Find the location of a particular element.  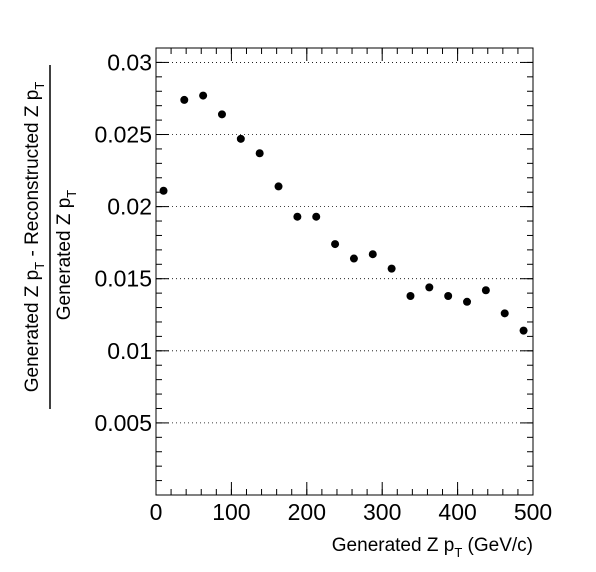

y-tick-label: 0.025 is located at coordinates (123, 135).